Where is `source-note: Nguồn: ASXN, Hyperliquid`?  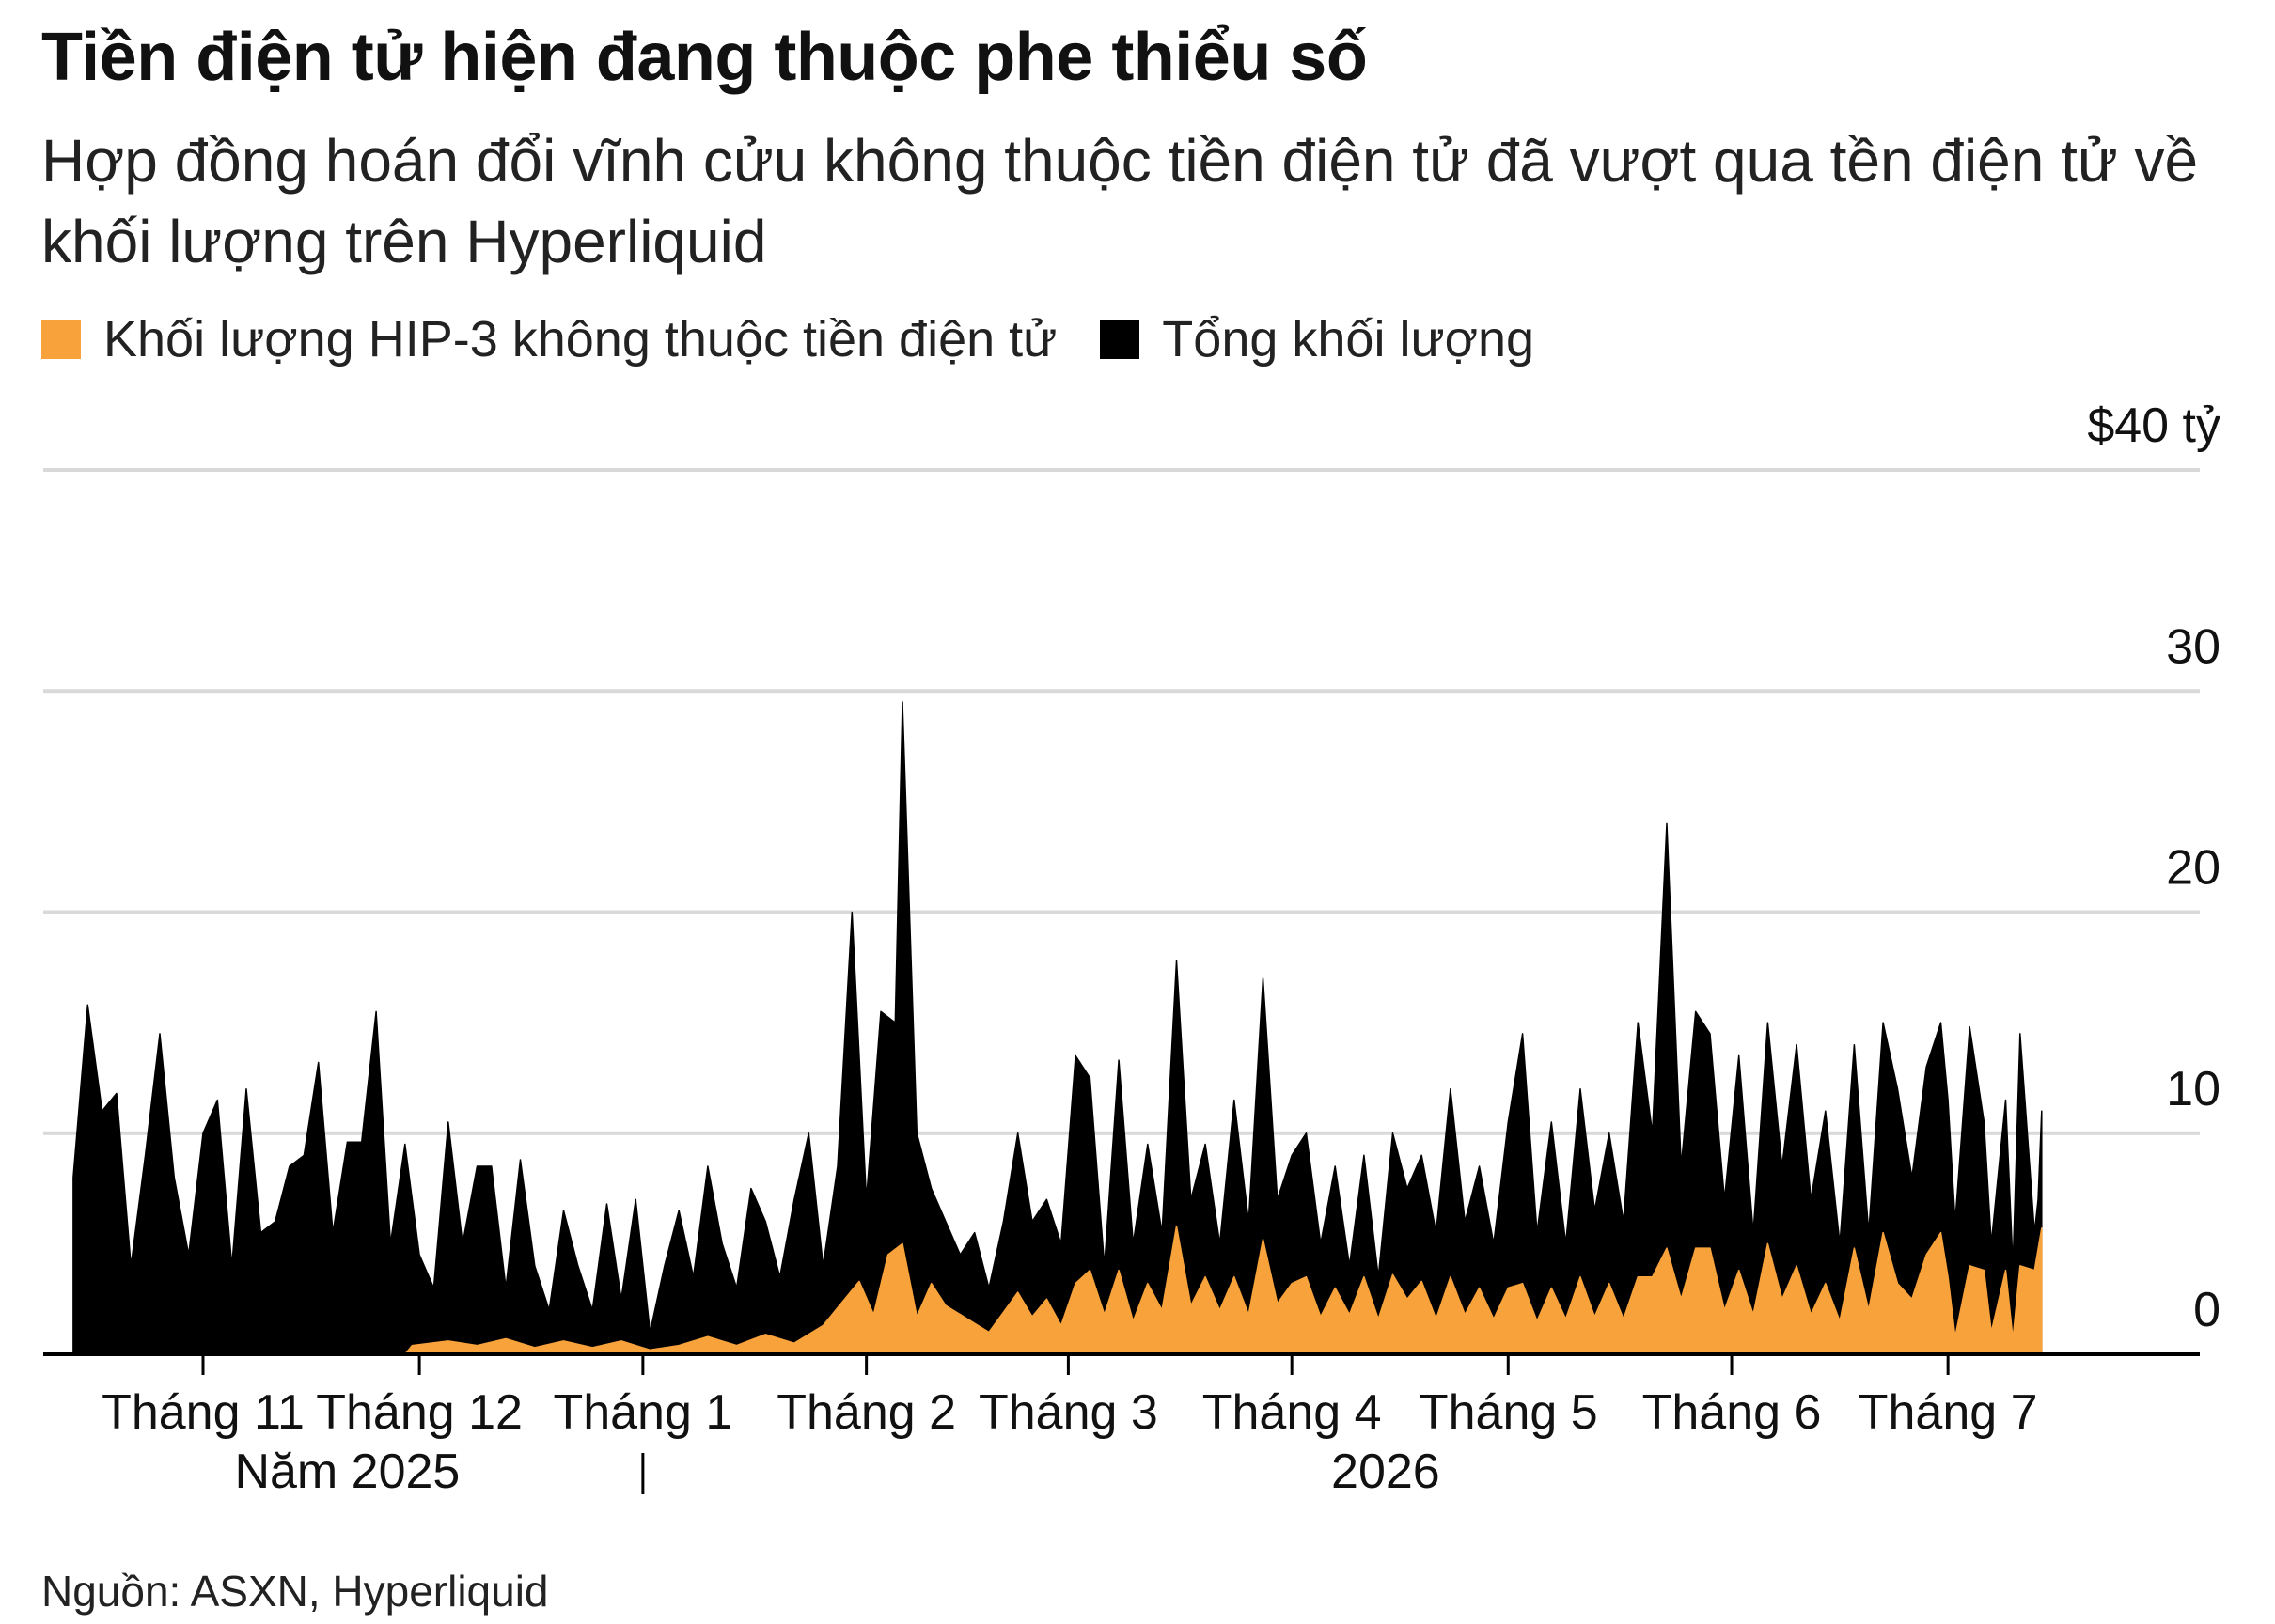
source-note: Nguồn: ASXN, Hyperliquid is located at coordinates (295, 1591).